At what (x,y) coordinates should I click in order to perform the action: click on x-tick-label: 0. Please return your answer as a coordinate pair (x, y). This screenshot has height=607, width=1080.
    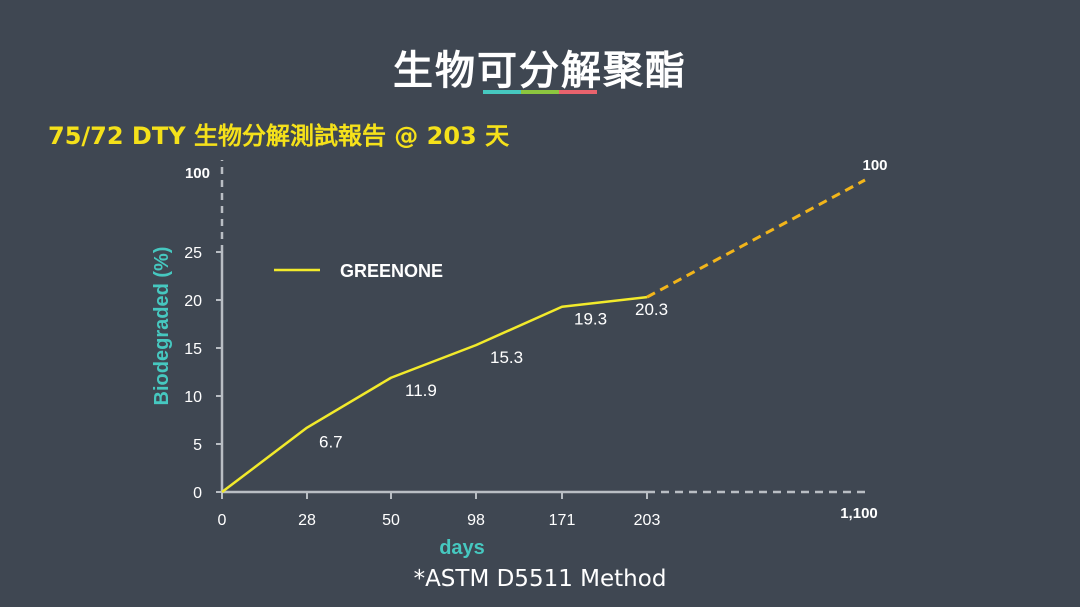
    Looking at the image, I should click on (222, 520).